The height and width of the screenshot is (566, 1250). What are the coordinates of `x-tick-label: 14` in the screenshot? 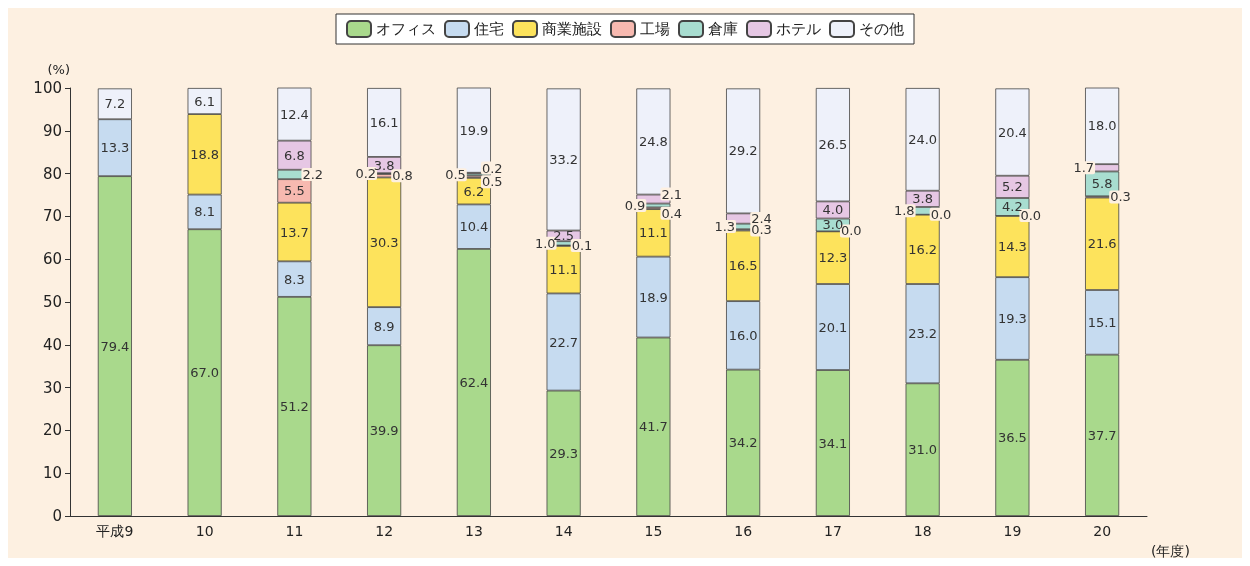 It's located at (563, 531).